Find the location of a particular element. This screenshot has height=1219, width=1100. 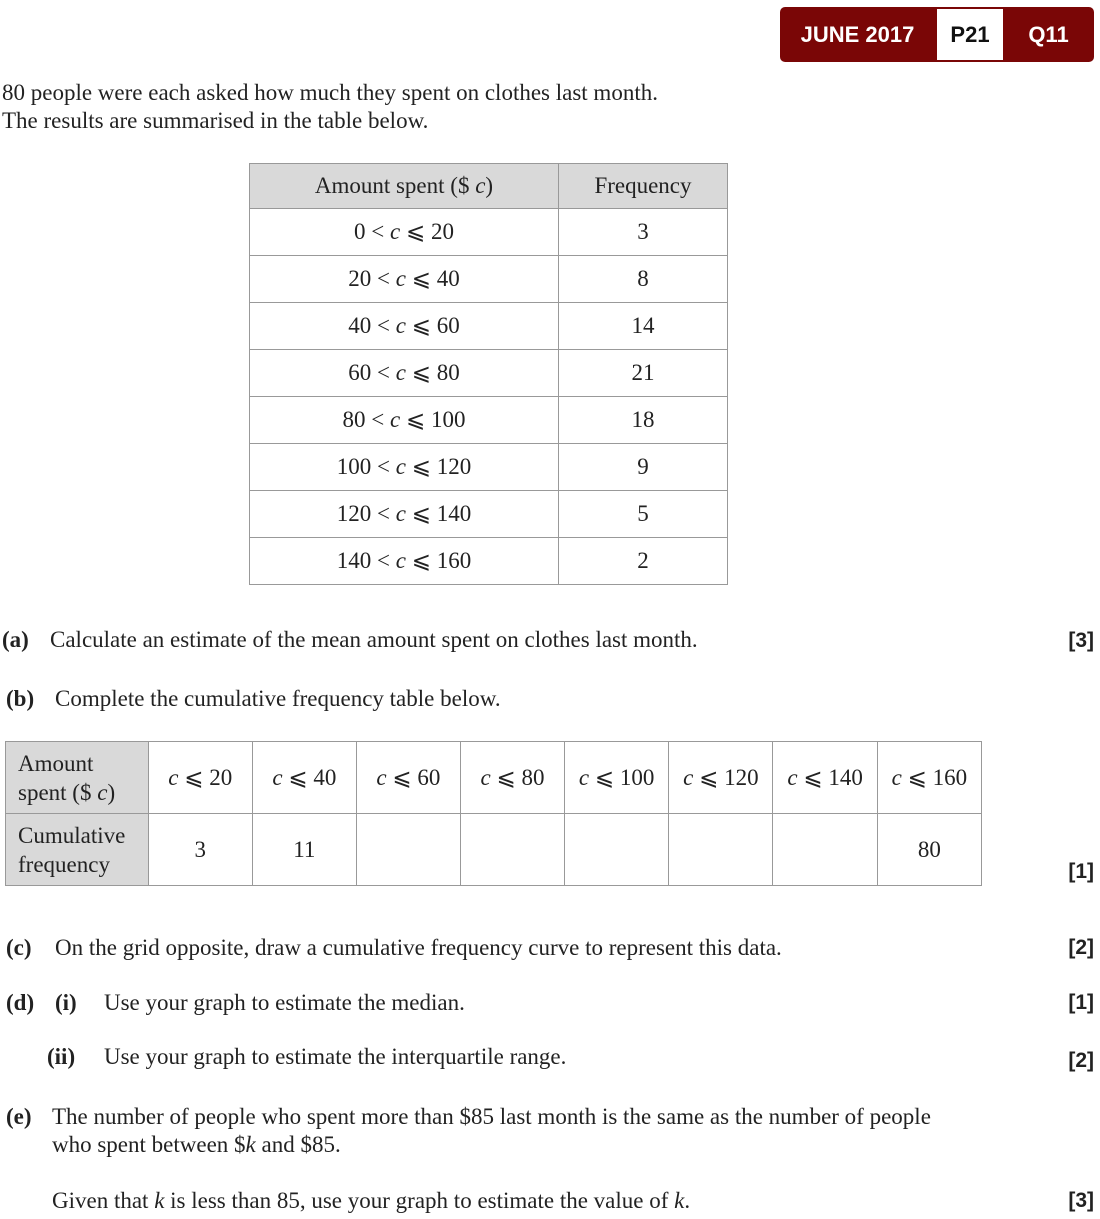

part-e-marks: [3] is located at coordinates (1081, 1200).